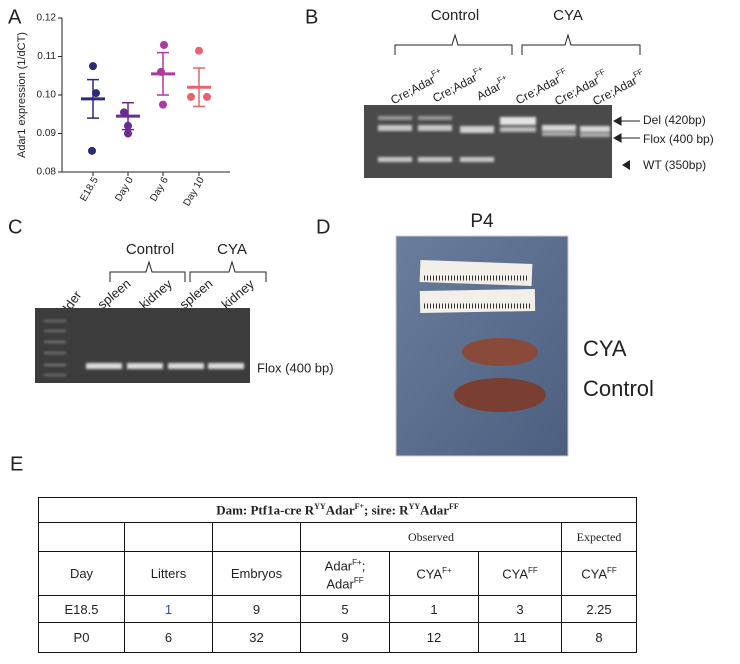  Describe the element at coordinates (434, 637) in the screenshot. I see `table-cell: 12` at that location.